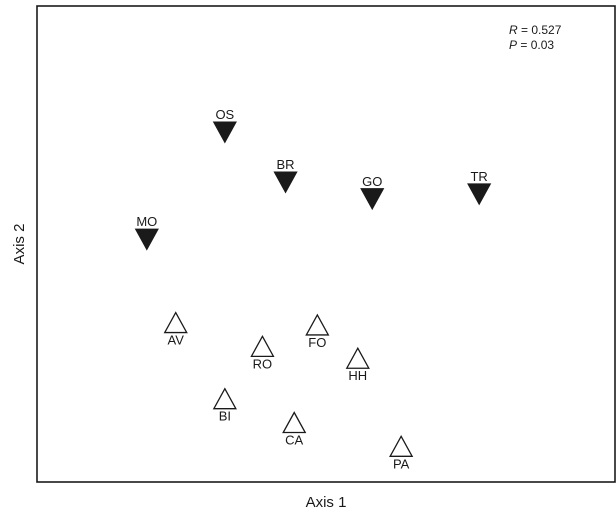 The height and width of the screenshot is (514, 616). Describe the element at coordinates (478, 176) in the screenshot. I see `point-label-tr: TR` at that location.